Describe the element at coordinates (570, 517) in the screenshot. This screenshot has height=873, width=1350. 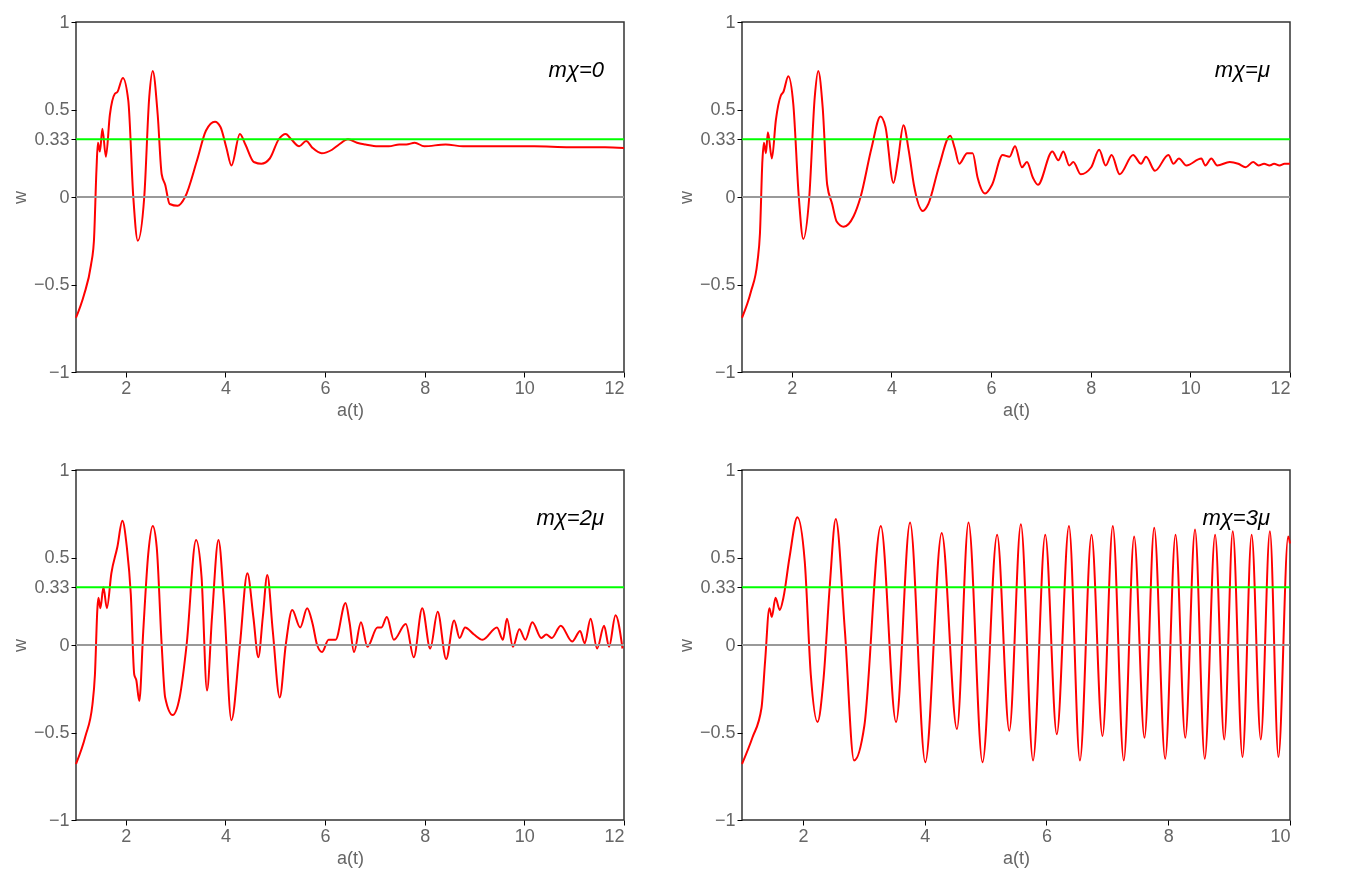
I see `annotation: mχ=2μ` at that location.